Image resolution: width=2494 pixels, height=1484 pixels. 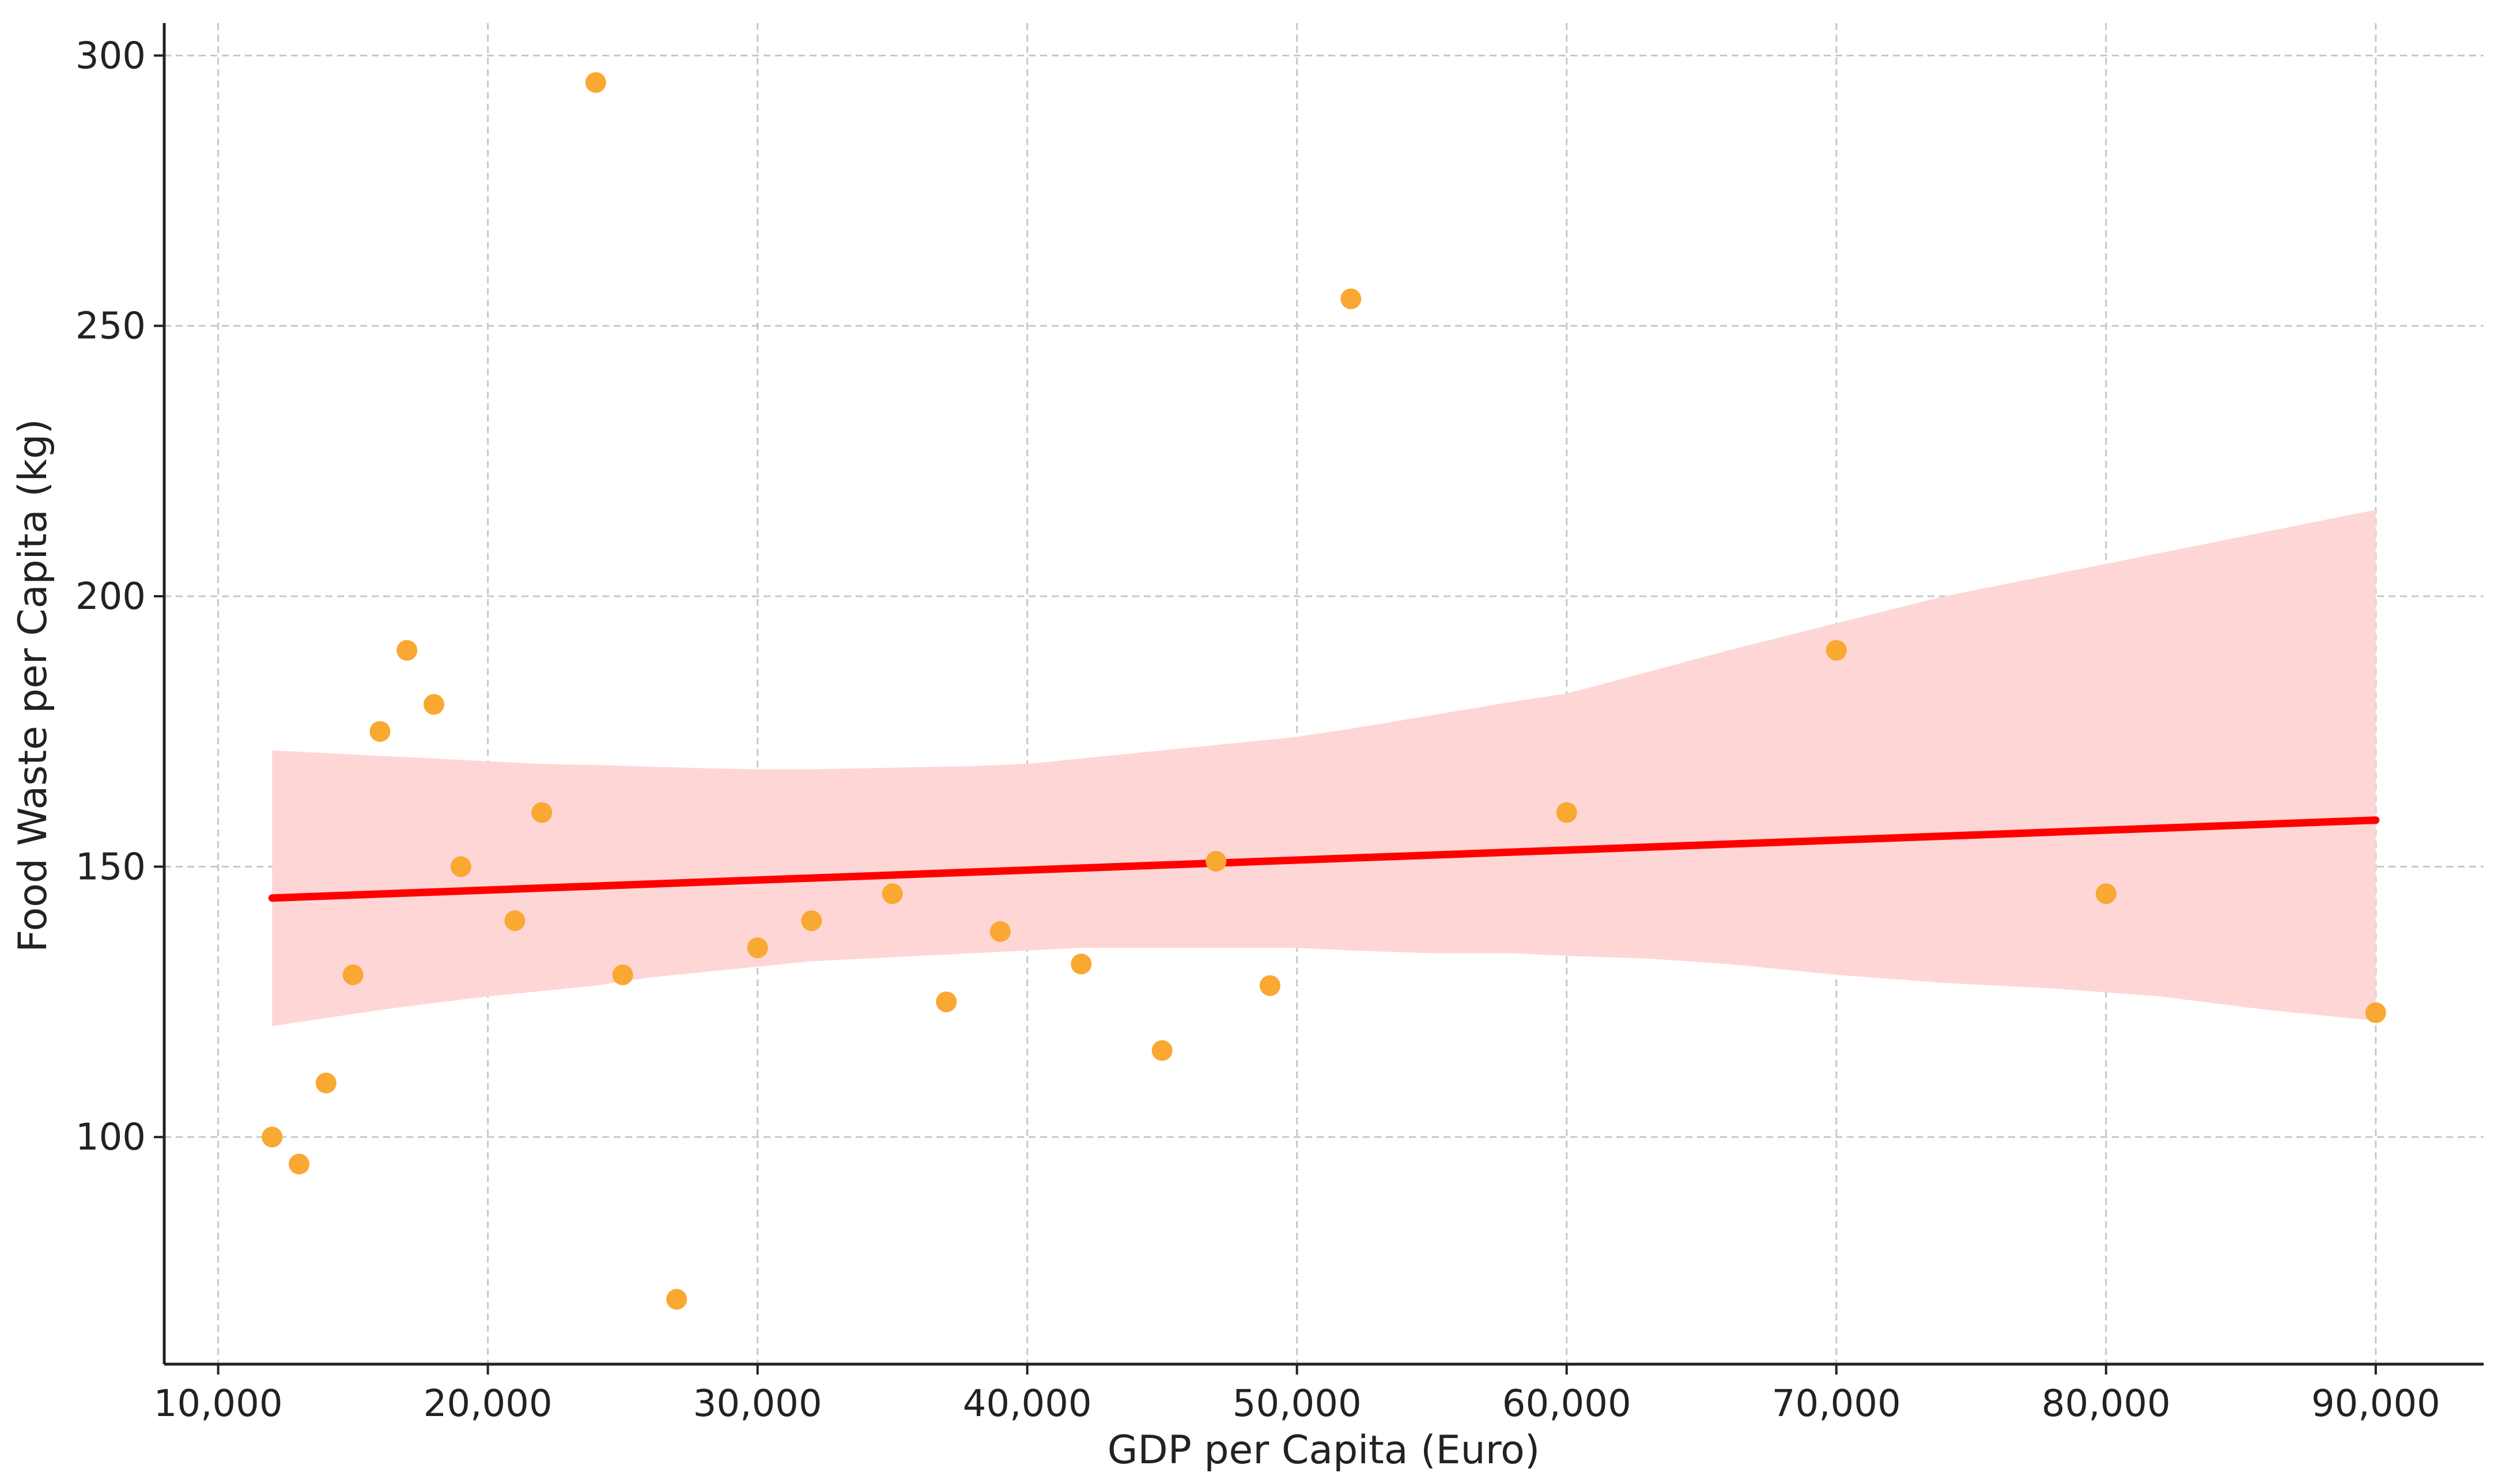 I want to click on regression-line, so click(x=1324, y=859).